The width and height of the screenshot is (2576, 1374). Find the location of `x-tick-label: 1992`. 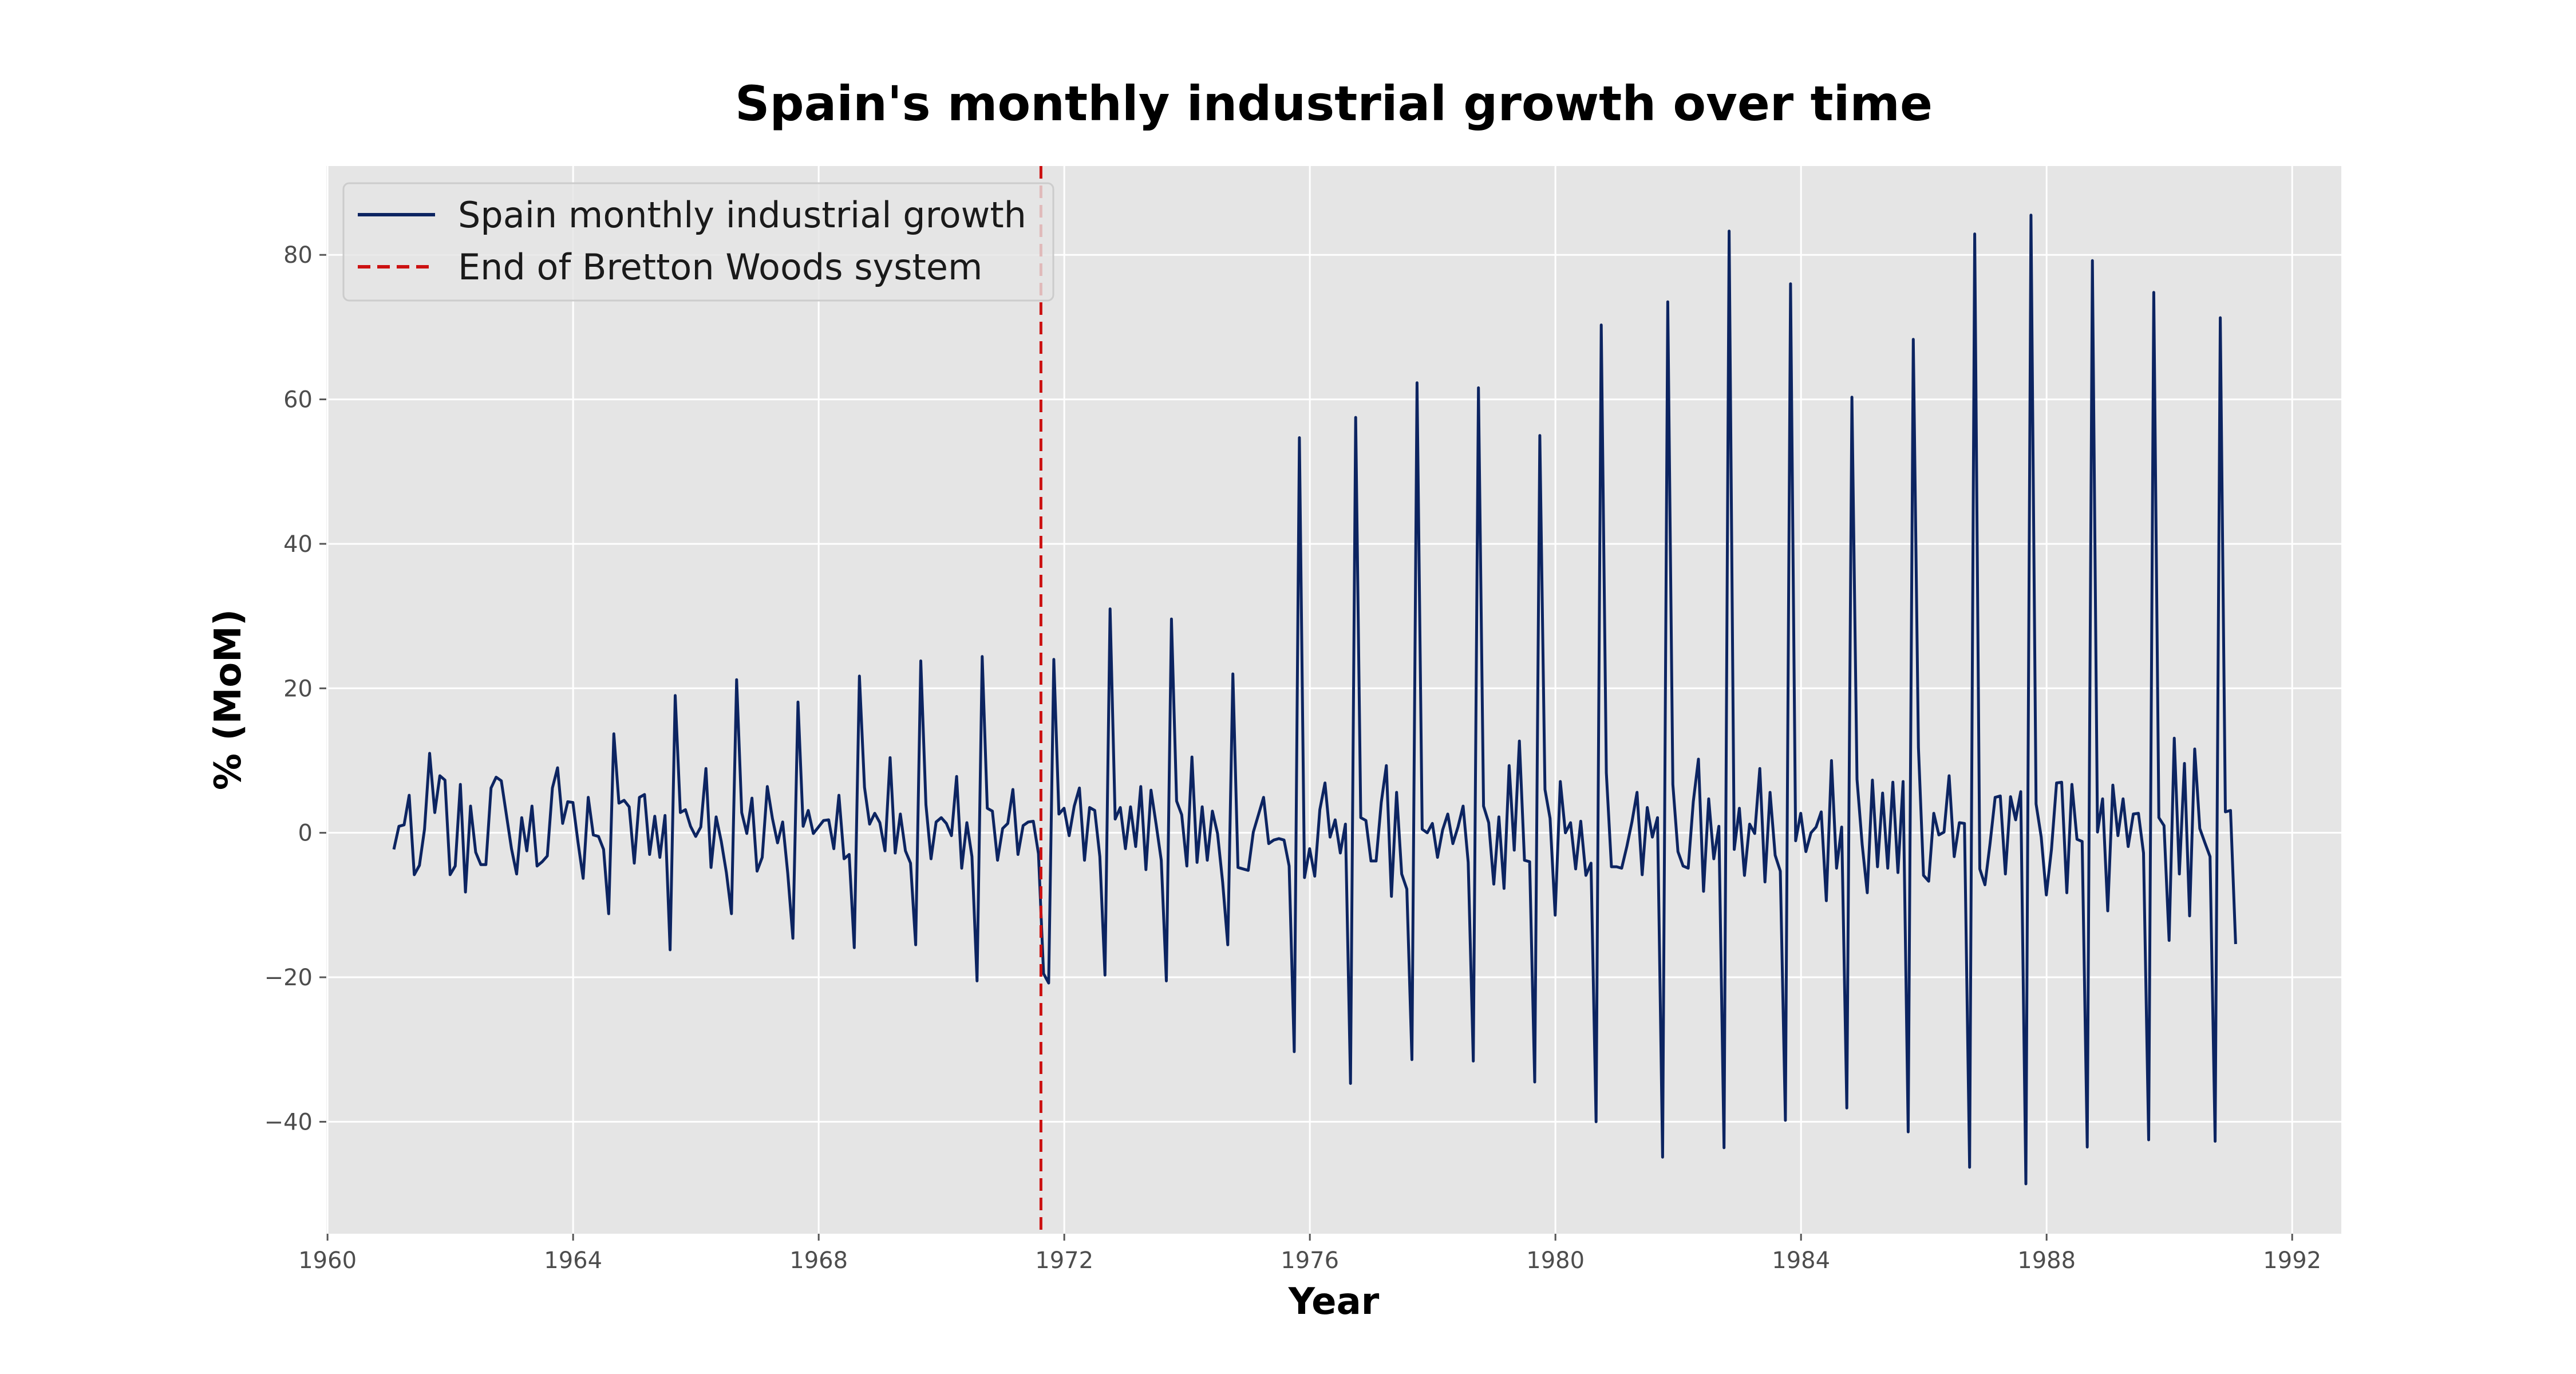

x-tick-label: 1992 is located at coordinates (2292, 1260).